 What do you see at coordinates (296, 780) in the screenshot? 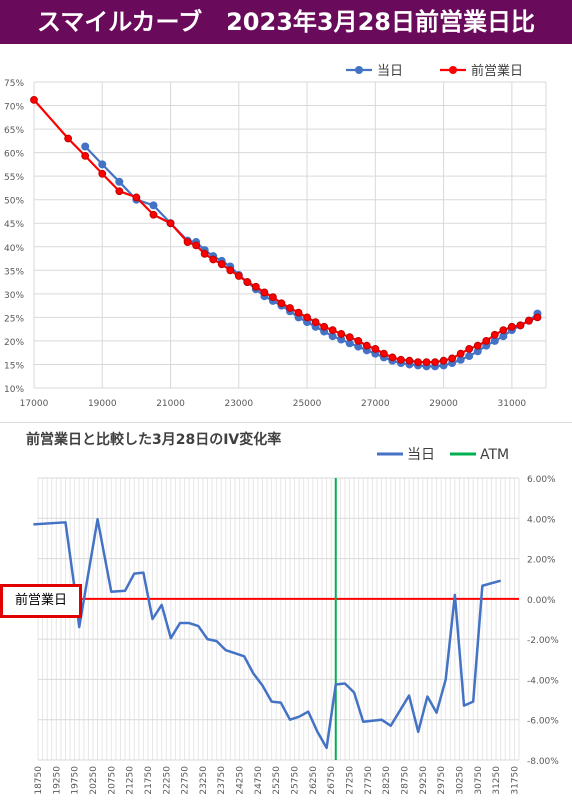
I see `x-tick-label: 25750` at bounding box center [296, 780].